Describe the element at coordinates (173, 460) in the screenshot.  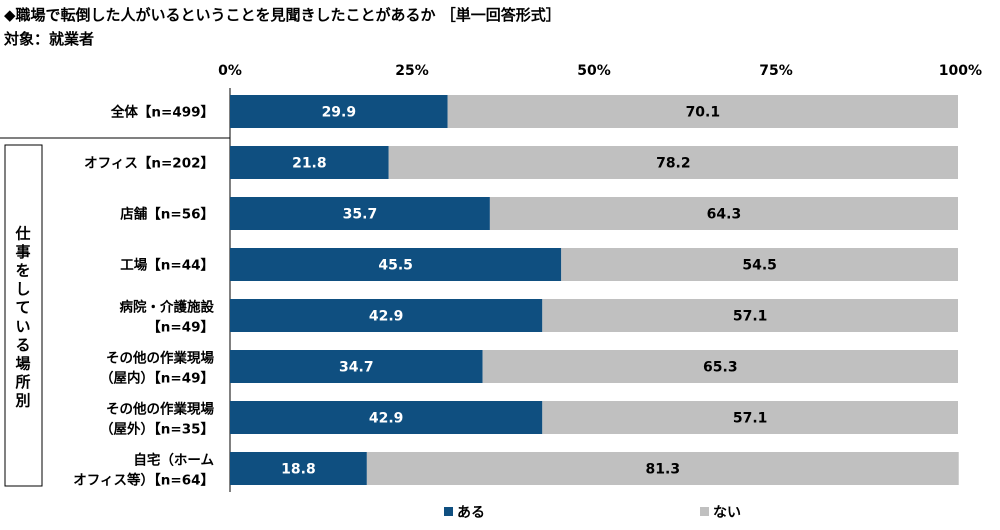
I see `category-label: 自宅（ホーム` at that location.